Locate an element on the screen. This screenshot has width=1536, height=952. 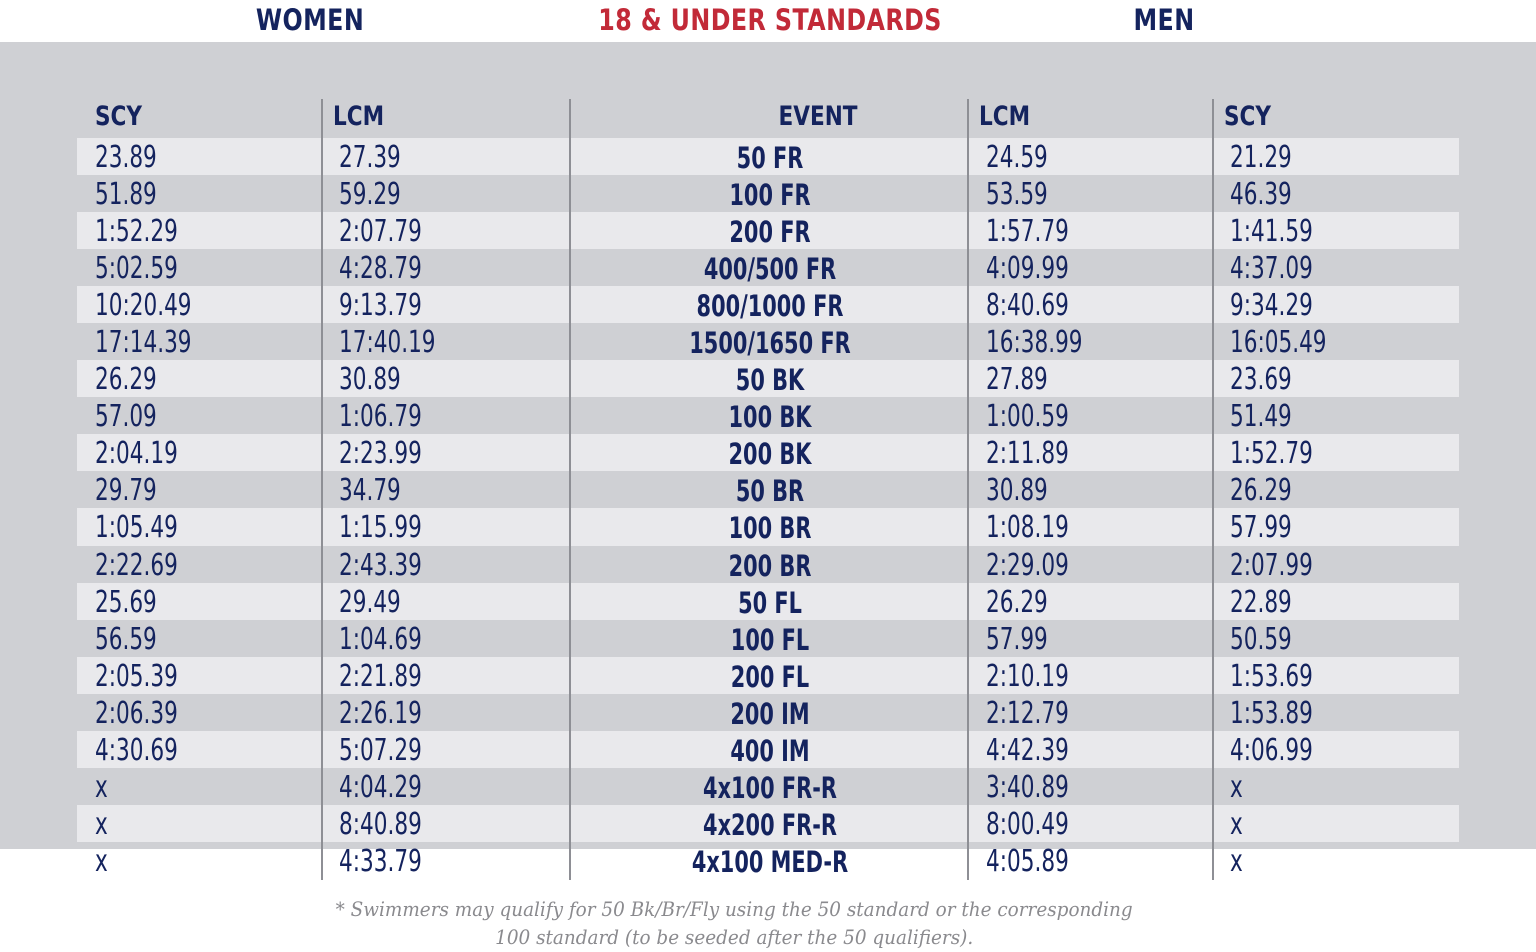
men-lcm-cell: 2:12.79 is located at coordinates (1027, 713).